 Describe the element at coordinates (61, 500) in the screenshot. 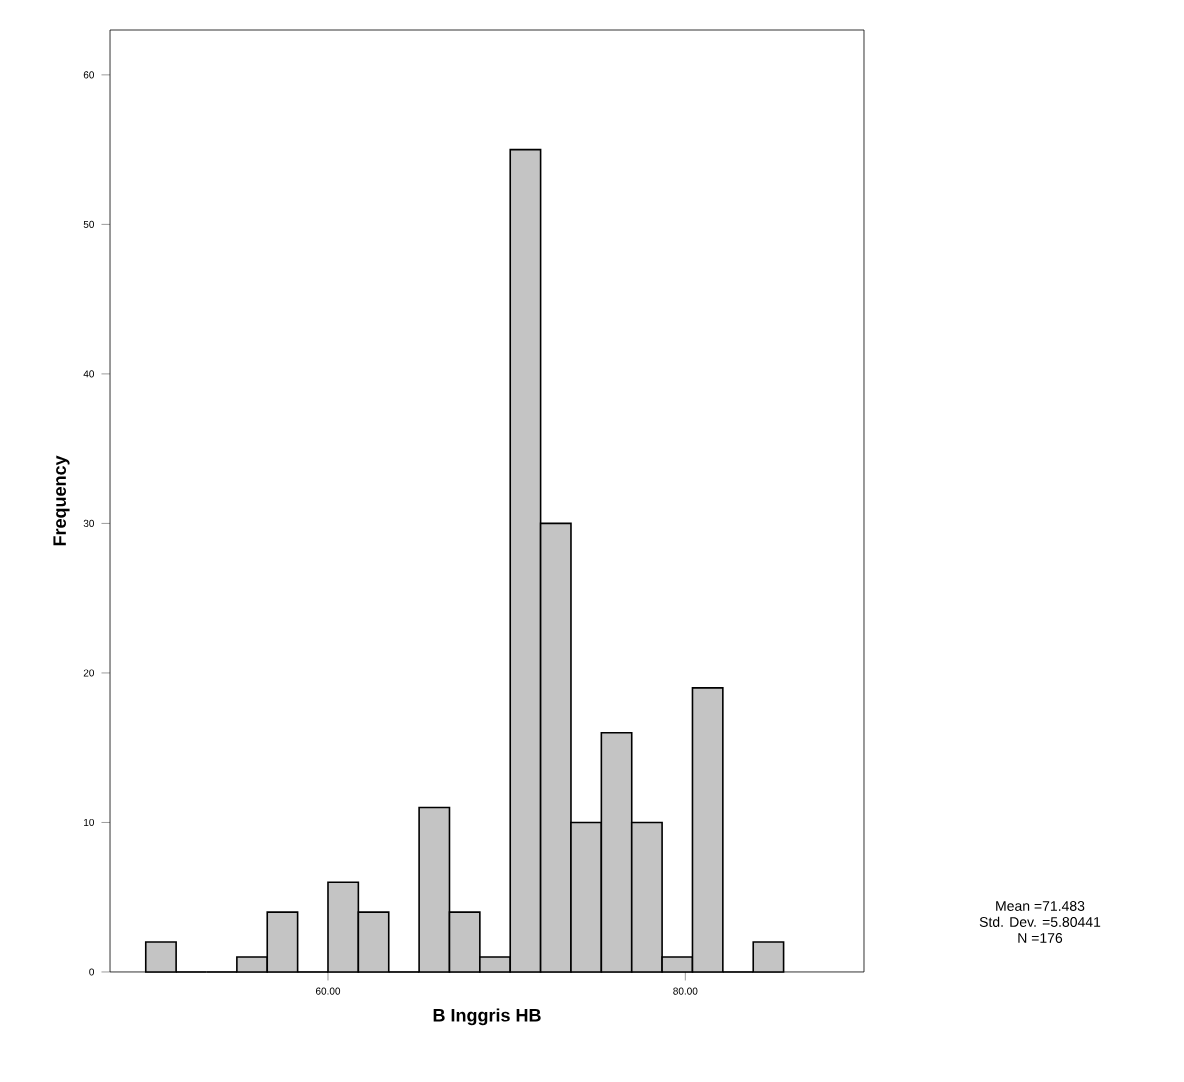

I see `y-axis-title: Frequency` at that location.